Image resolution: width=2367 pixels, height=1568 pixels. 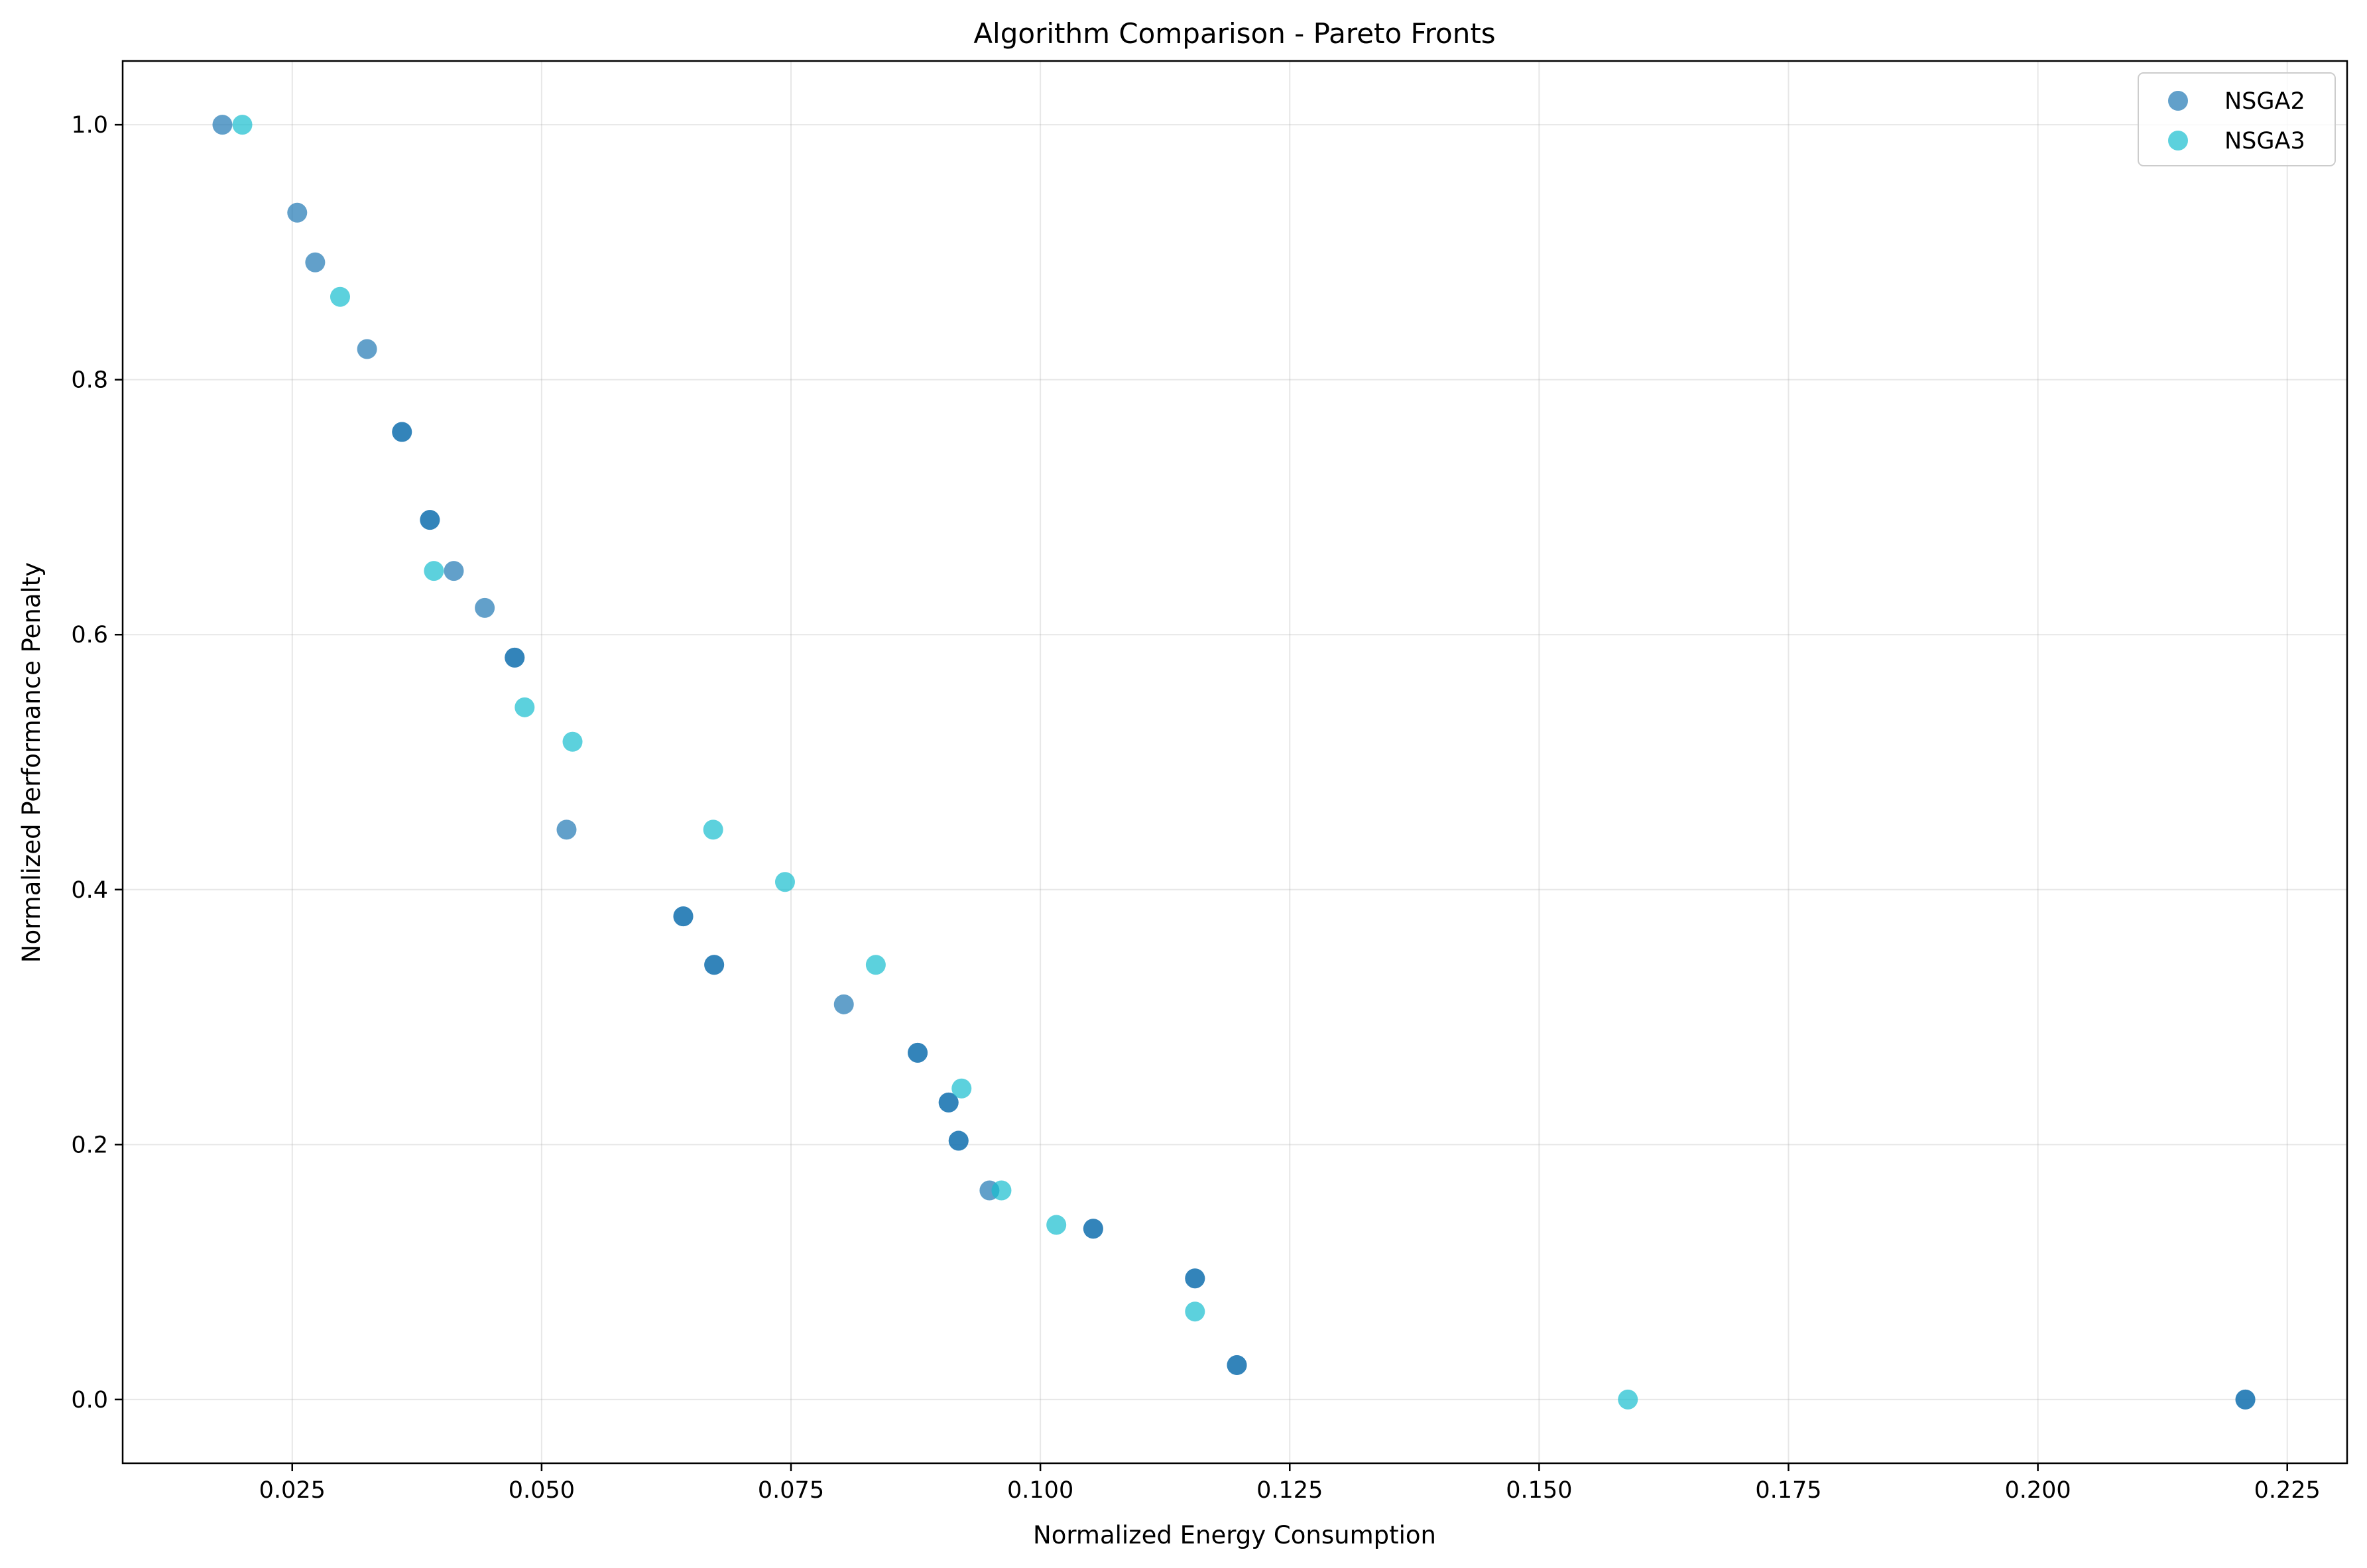 I want to click on x-tick-label: 0.125, so click(x=1289, y=1490).